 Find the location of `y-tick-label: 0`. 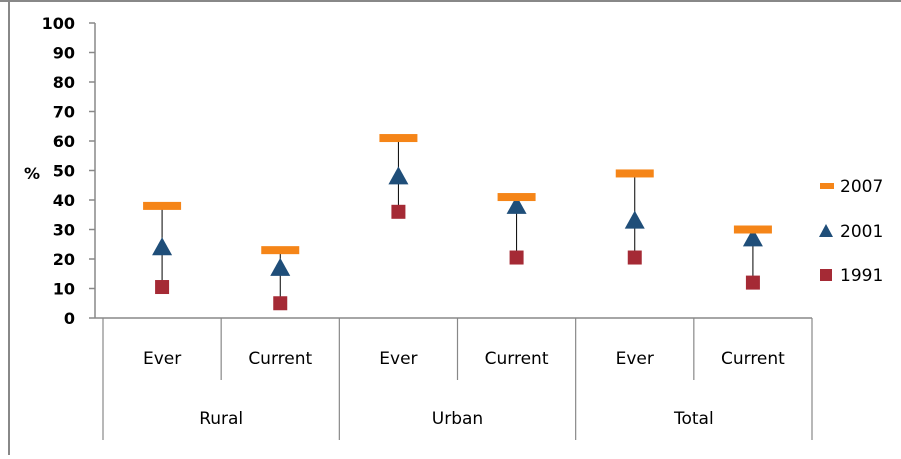

y-tick-label: 0 is located at coordinates (69, 318).